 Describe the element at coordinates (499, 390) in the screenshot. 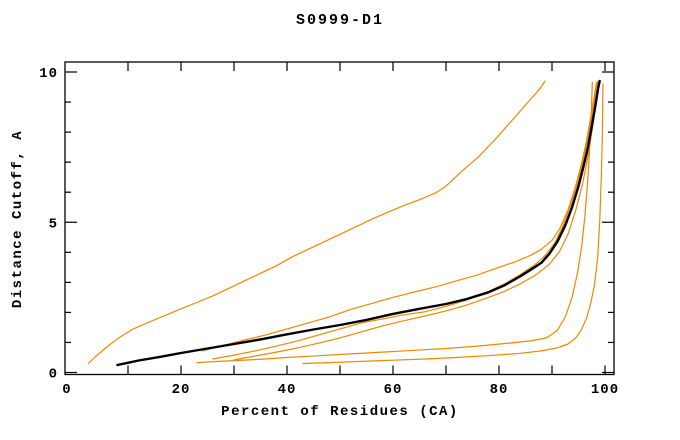

I see `x-tick-label: 80` at that location.